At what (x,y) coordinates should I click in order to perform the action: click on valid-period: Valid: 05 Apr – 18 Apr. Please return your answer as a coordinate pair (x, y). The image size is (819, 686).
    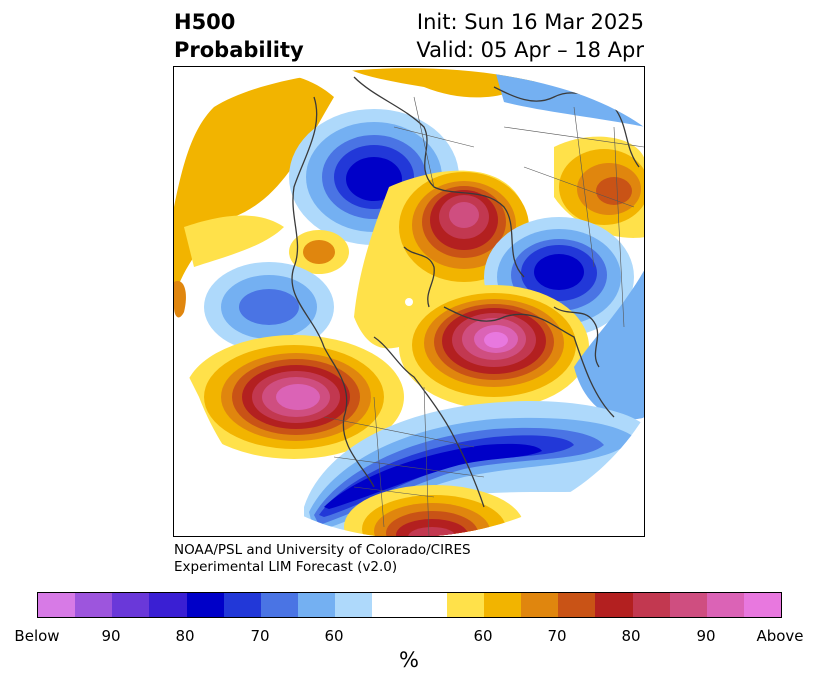
    Looking at the image, I should click on (530, 50).